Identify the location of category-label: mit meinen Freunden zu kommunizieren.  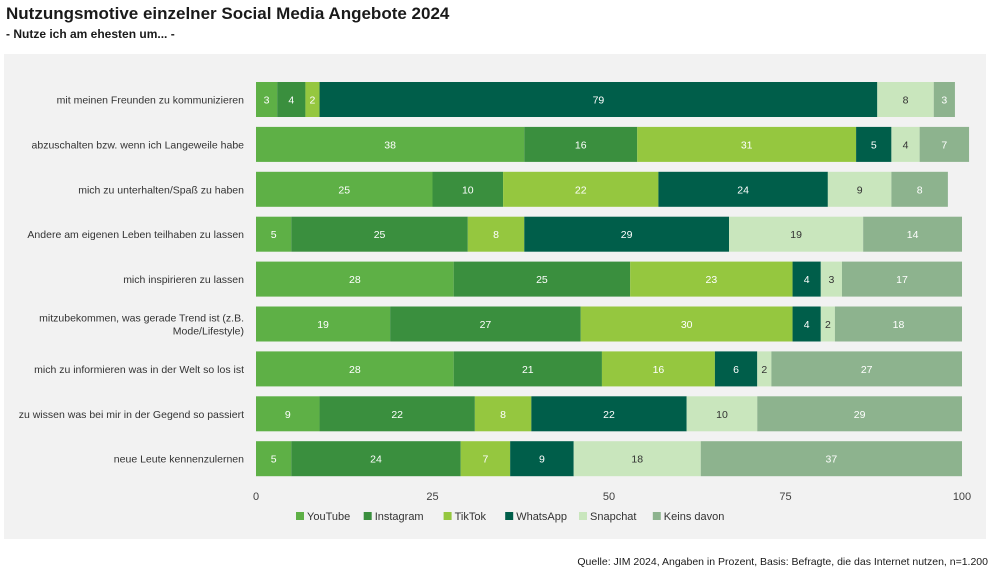
(150, 101).